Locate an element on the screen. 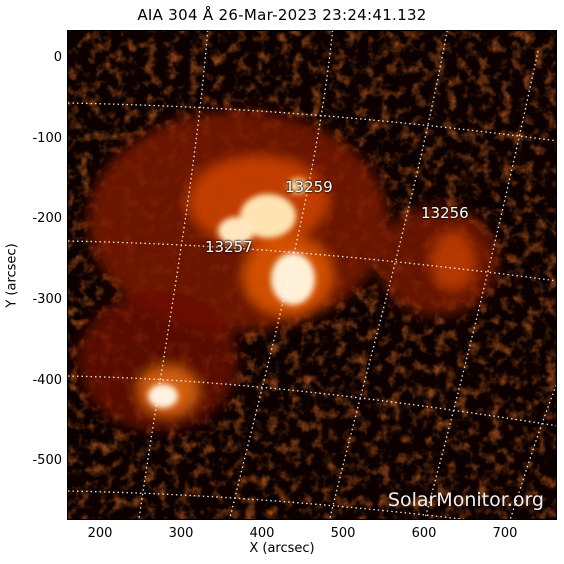  x-tick-label: 300 is located at coordinates (181, 533).